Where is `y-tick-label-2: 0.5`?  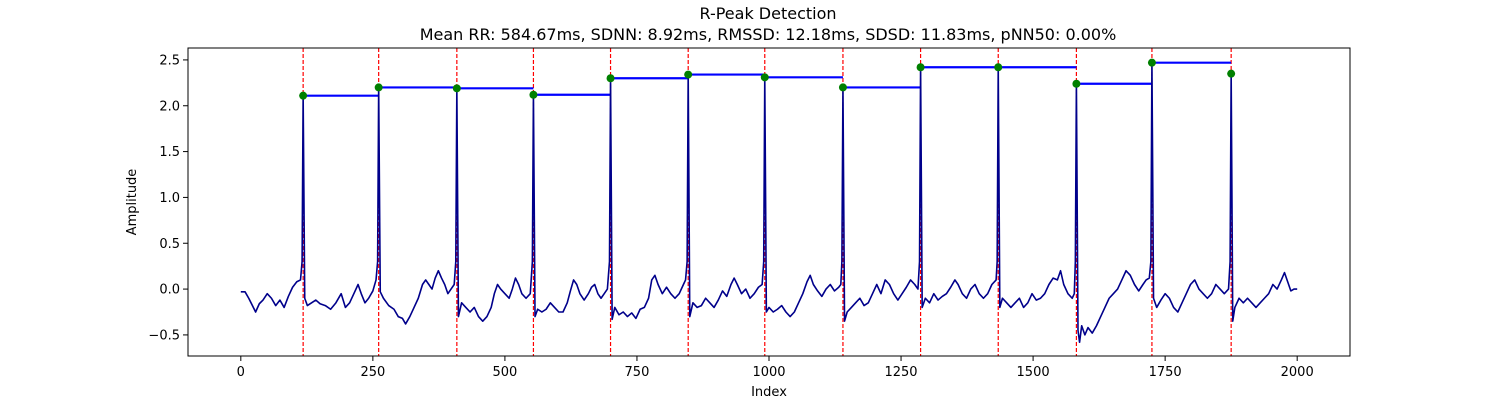 y-tick-label-2: 0.5 is located at coordinates (169, 244).